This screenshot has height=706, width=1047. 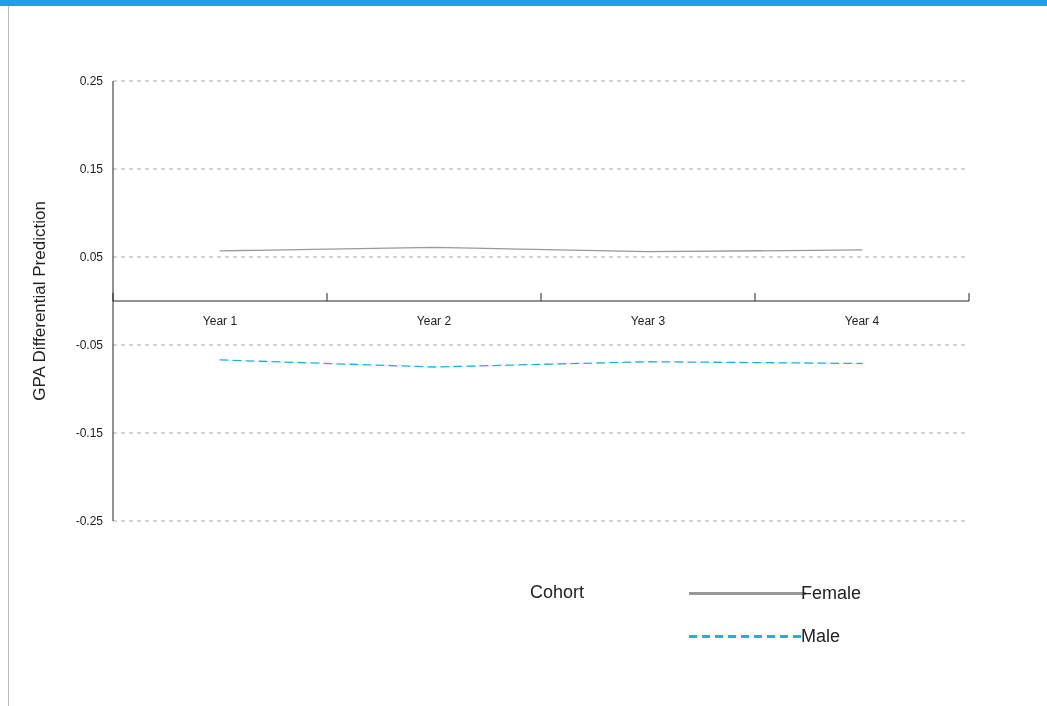 What do you see at coordinates (39, 301) in the screenshot?
I see `y-axis-title: GPA Differential Prediction` at bounding box center [39, 301].